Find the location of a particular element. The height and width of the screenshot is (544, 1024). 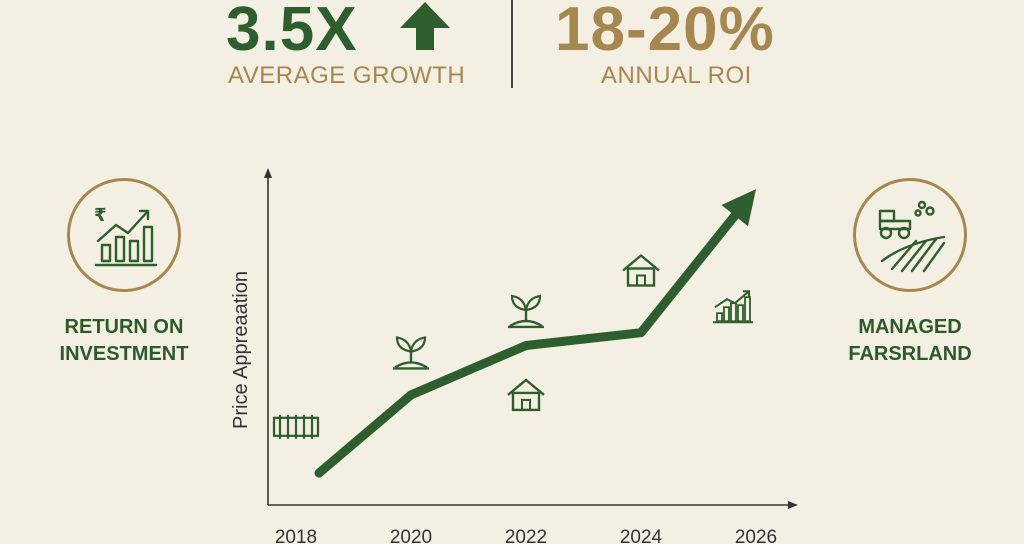

fence-icon is located at coordinates (296, 426).